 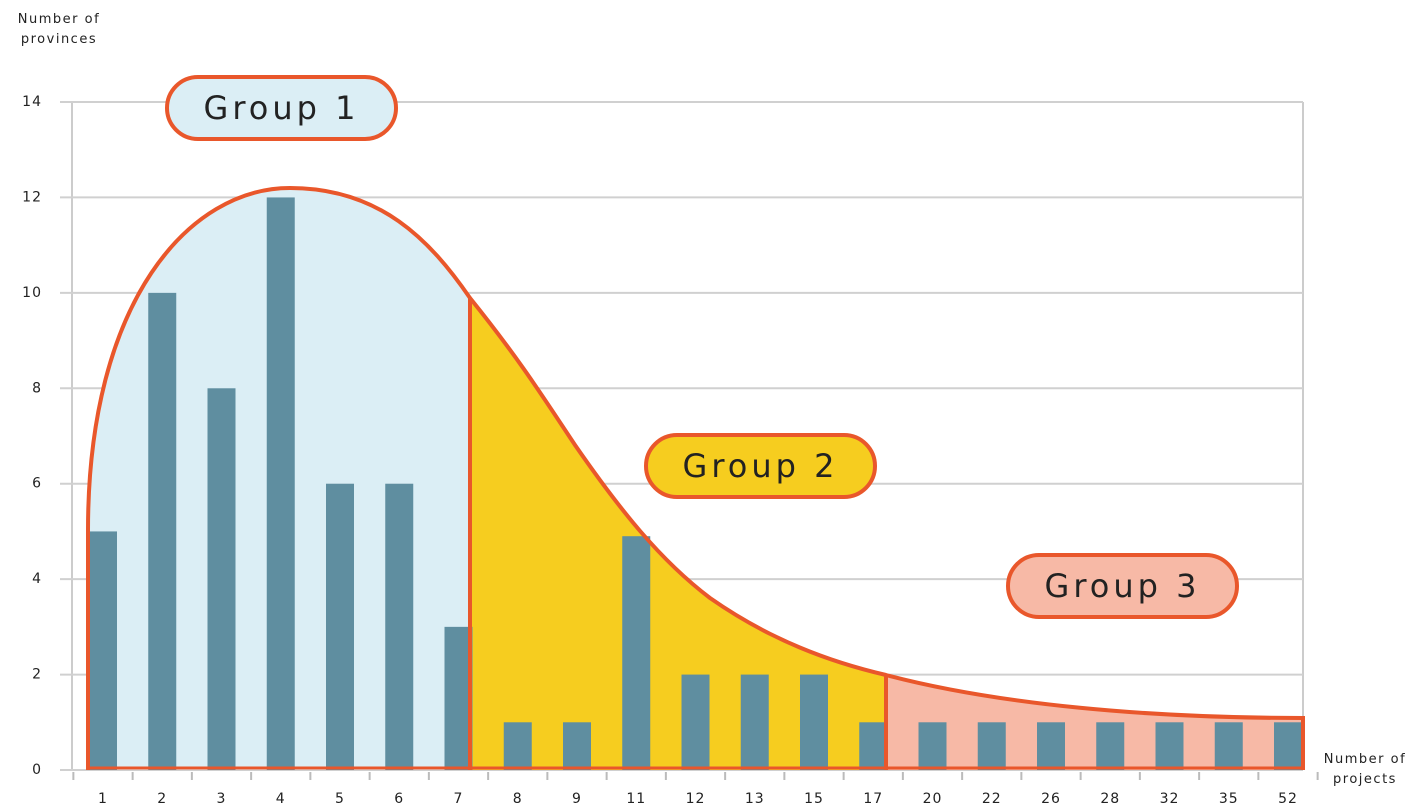 I want to click on group-label: Group 2, so click(x=760, y=466).